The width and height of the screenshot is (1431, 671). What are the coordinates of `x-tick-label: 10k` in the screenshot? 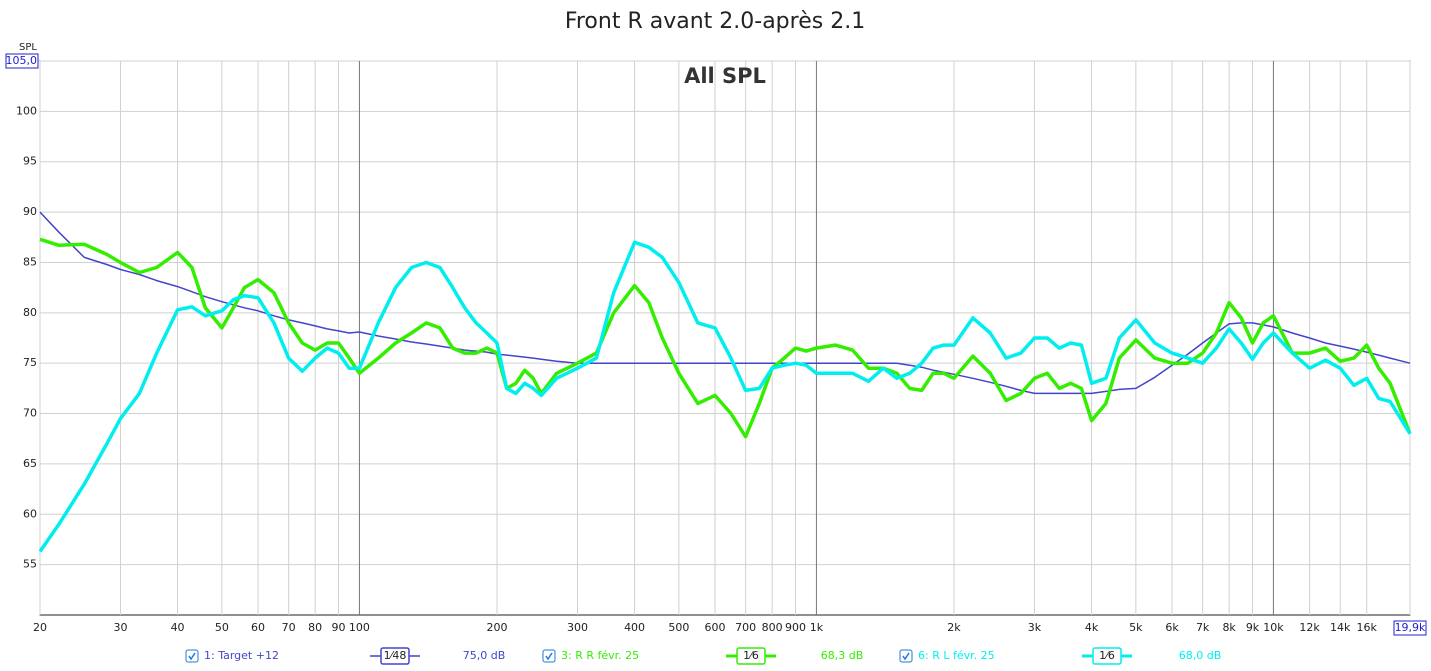 It's located at (1273, 627).